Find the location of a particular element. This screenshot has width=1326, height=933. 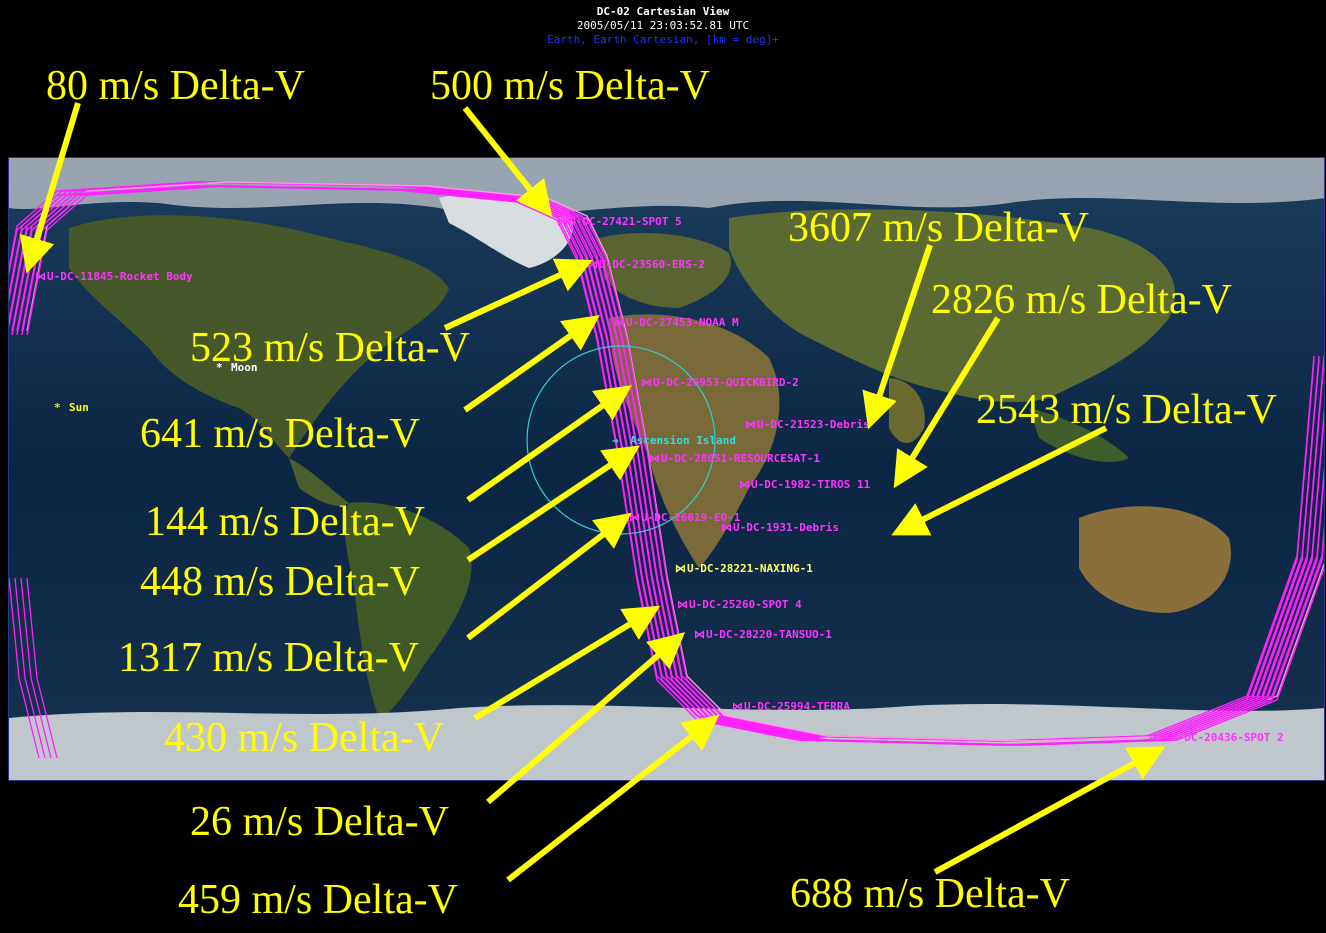

satellite-label: U-DC-27453-NOAA M is located at coordinates (682, 322).